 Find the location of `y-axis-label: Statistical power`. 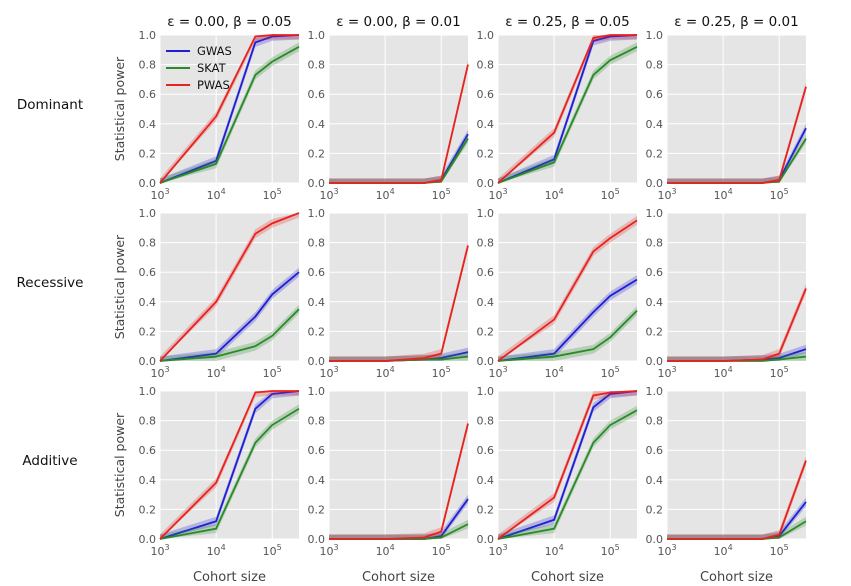

y-axis-label: Statistical power is located at coordinates (119, 108).